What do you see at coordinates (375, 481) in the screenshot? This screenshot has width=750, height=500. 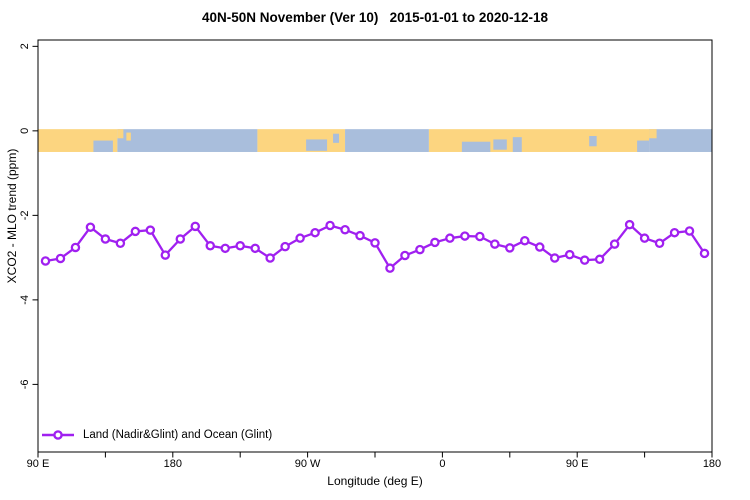 I see `x-axis-title: Longitude (deg E)` at bounding box center [375, 481].